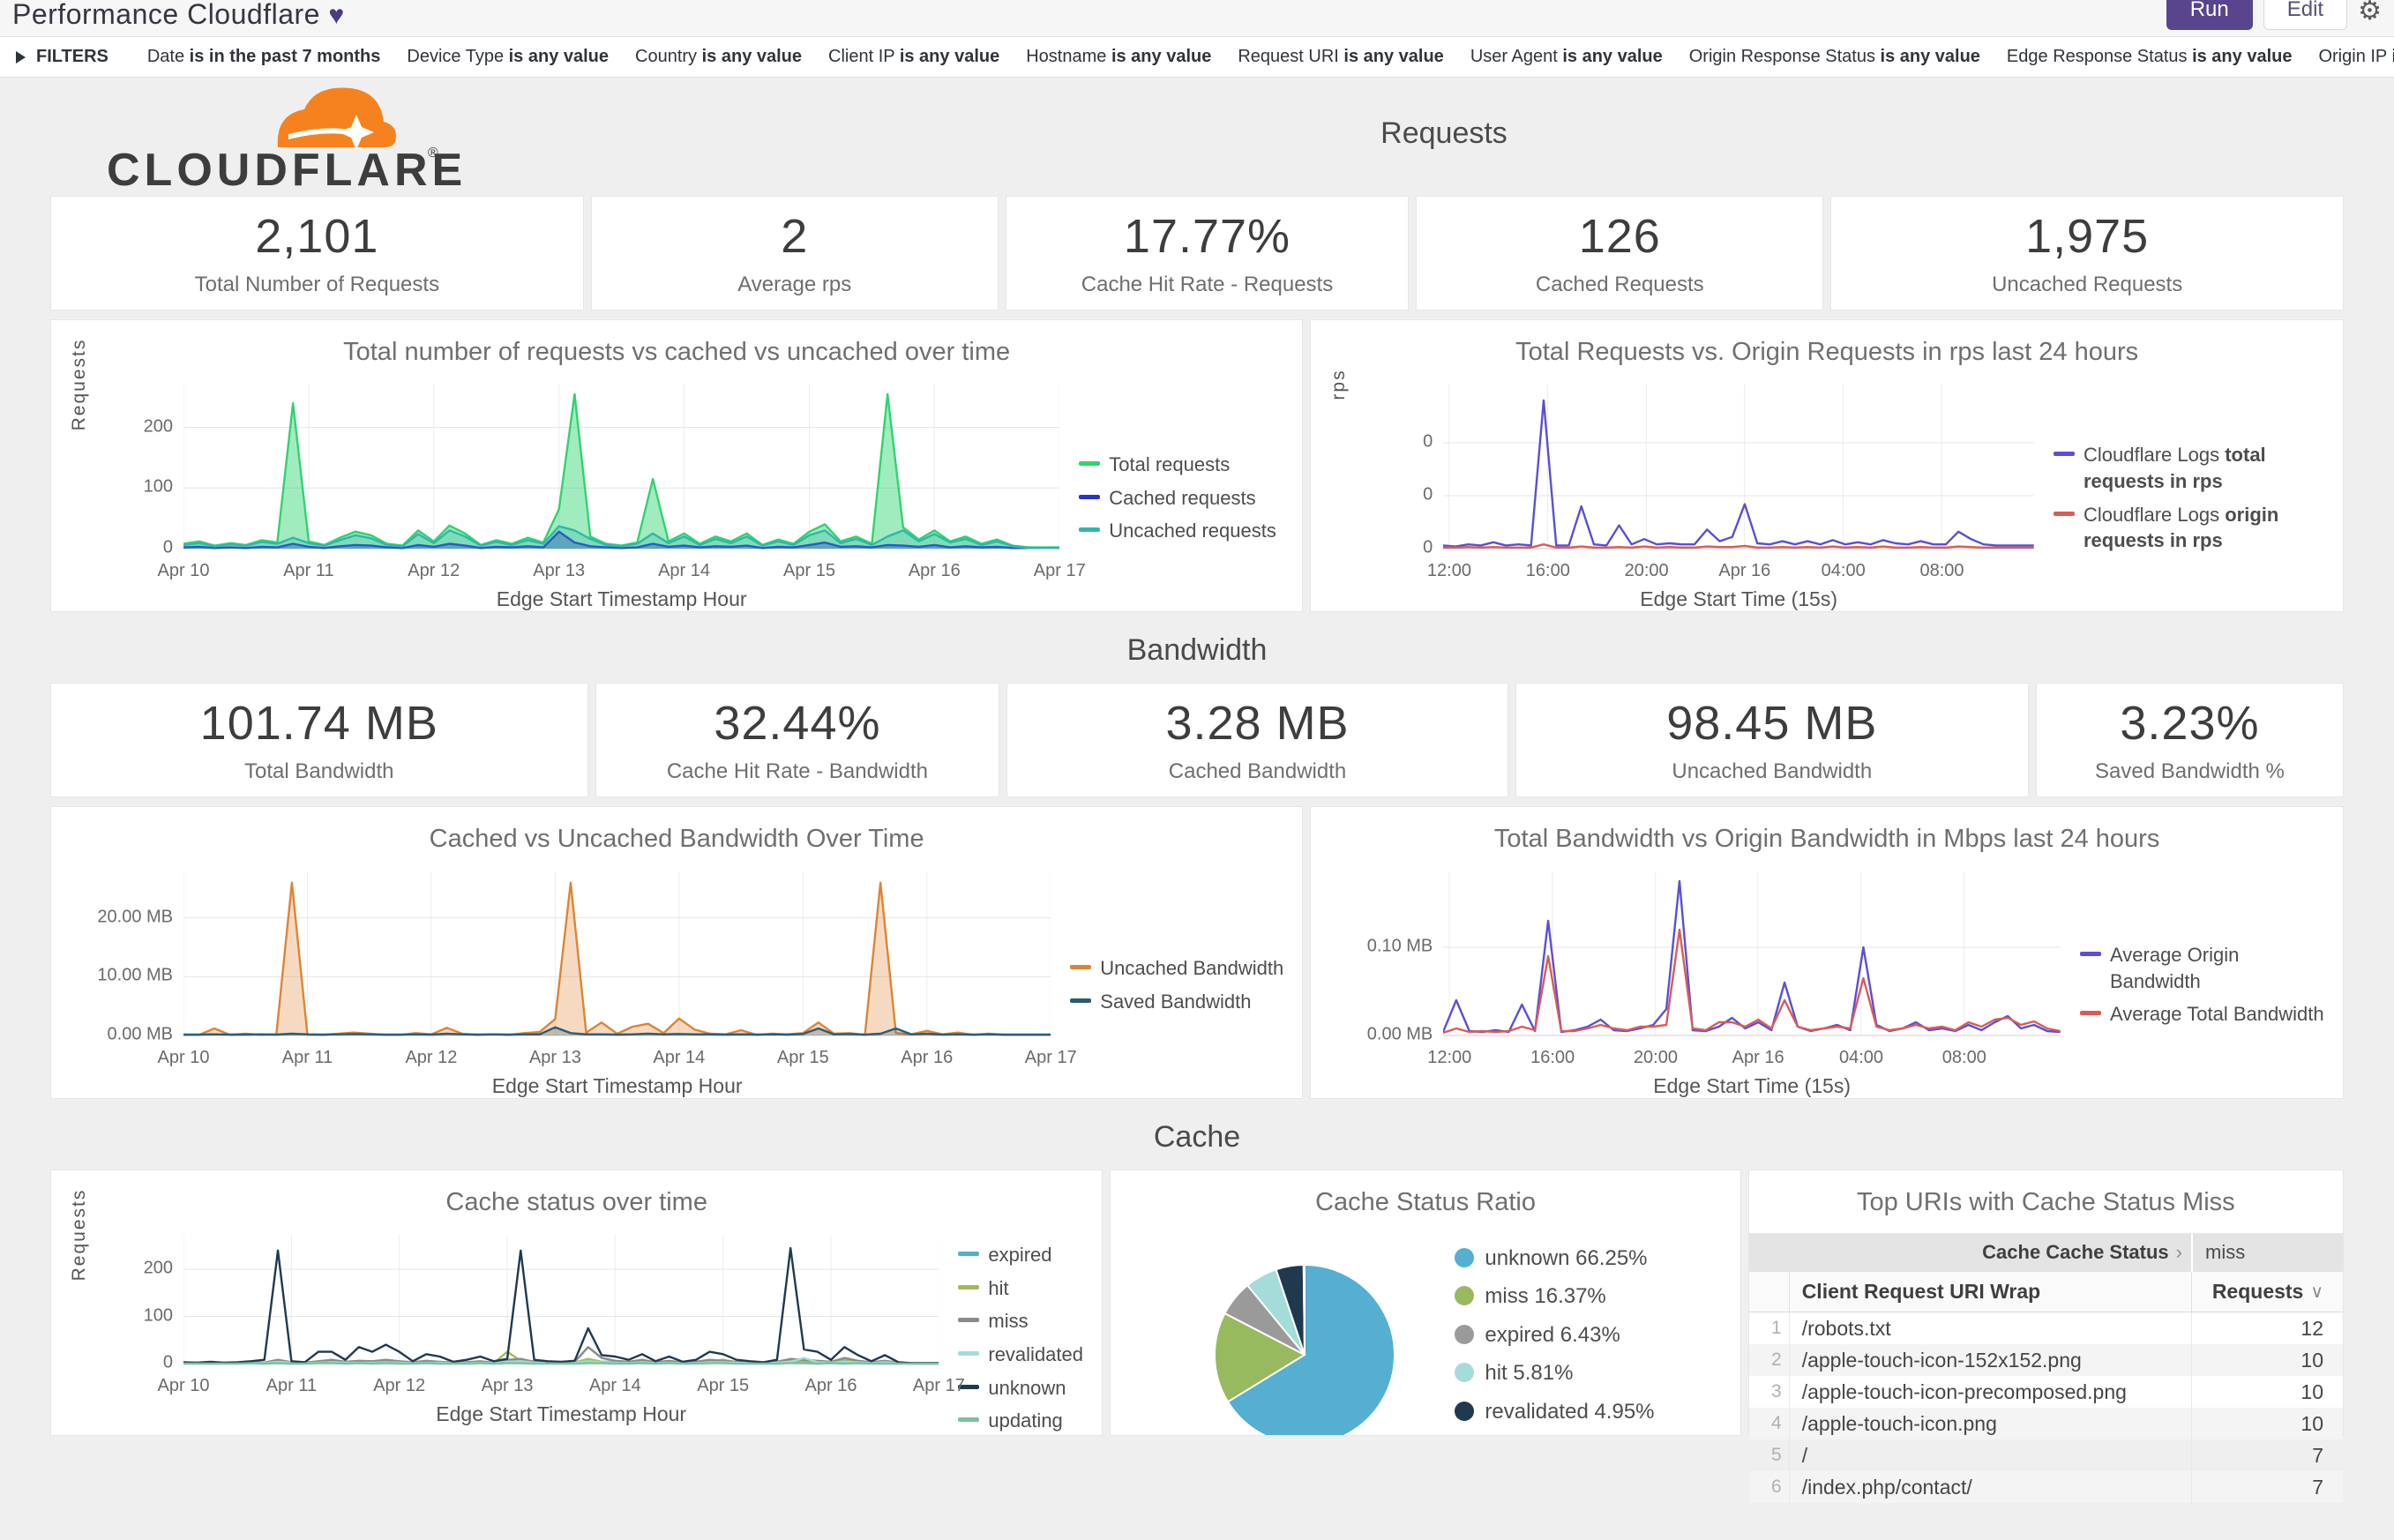 This screenshot has height=1540, width=2394. I want to click on column-header-uri: Client Request URI Wrap, so click(1921, 1291).